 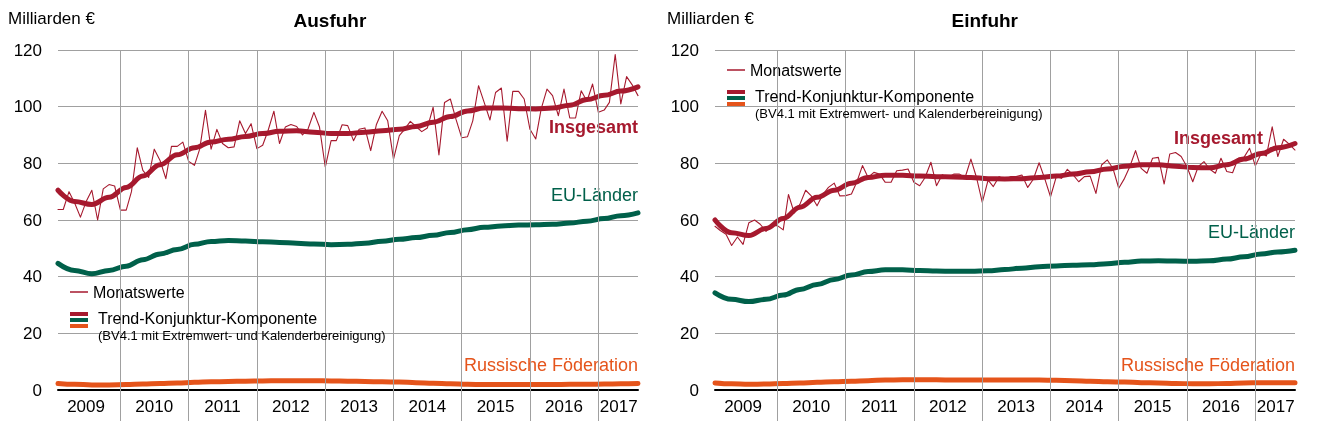 What do you see at coordinates (1005, 186) in the screenshot?
I see `line-series` at bounding box center [1005, 186].